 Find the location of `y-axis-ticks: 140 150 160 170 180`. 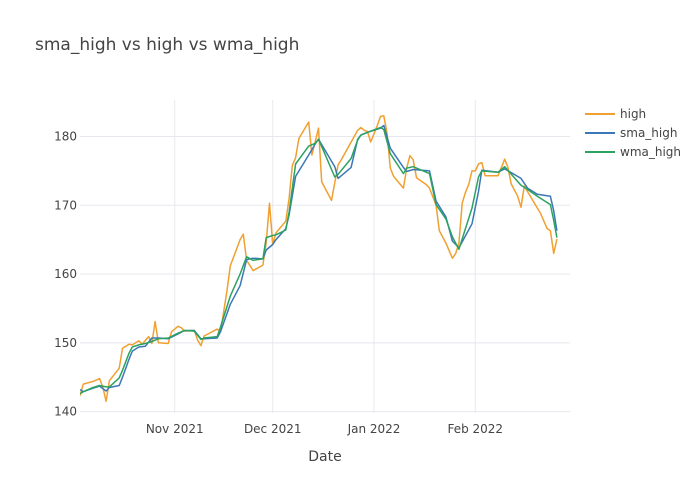

y-axis-ticks: 140 150 160 170 180 is located at coordinates (65, 273).